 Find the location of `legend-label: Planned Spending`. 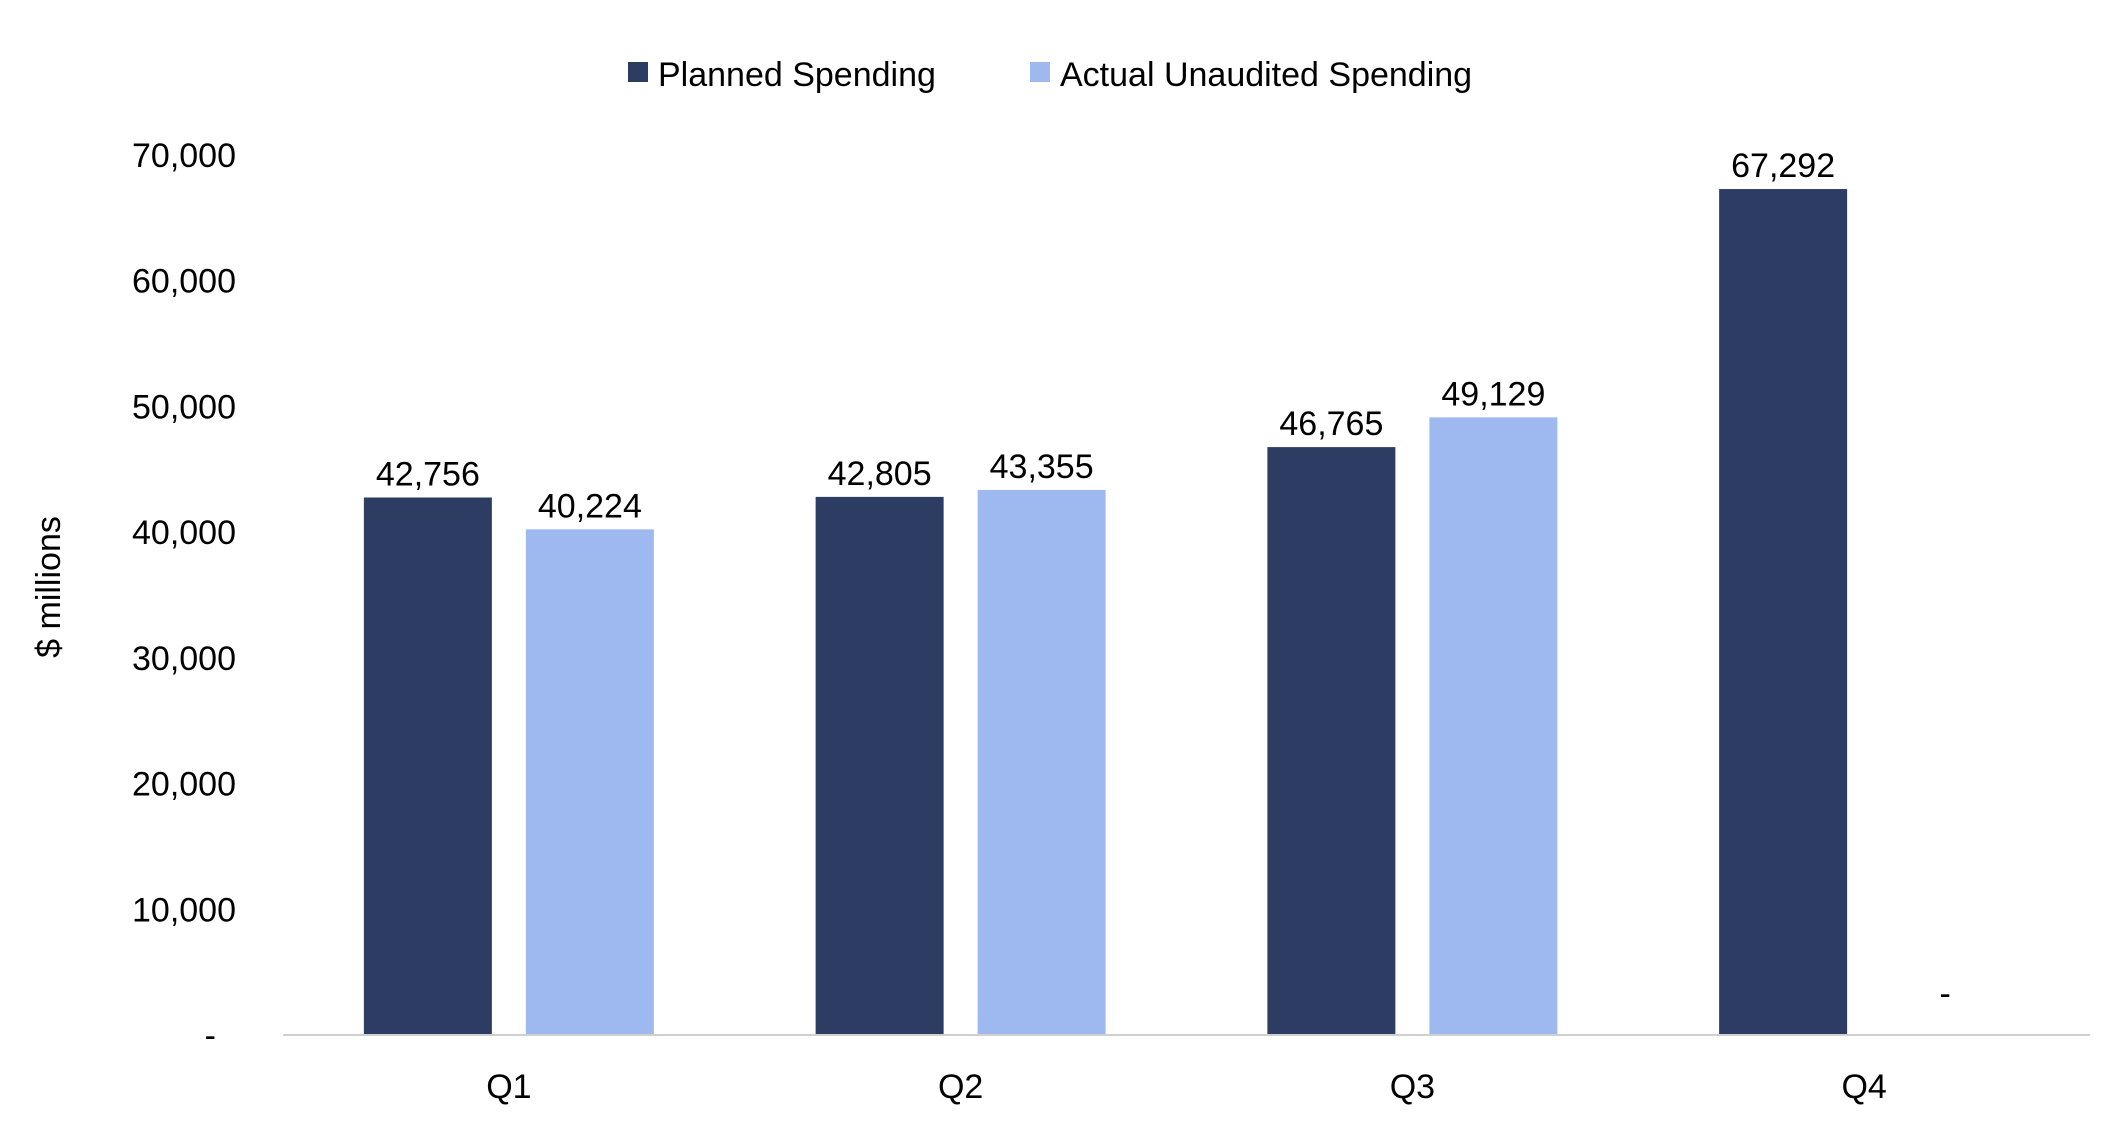

legend-label: Planned Spending is located at coordinates (797, 75).